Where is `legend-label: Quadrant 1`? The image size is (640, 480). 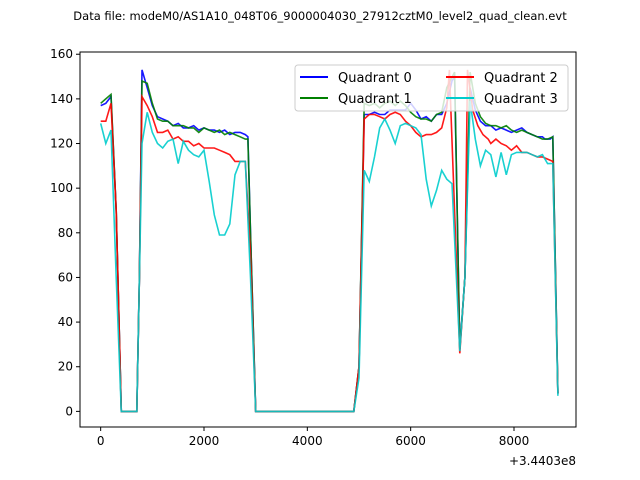
legend-label: Quadrant 1 is located at coordinates (375, 99).